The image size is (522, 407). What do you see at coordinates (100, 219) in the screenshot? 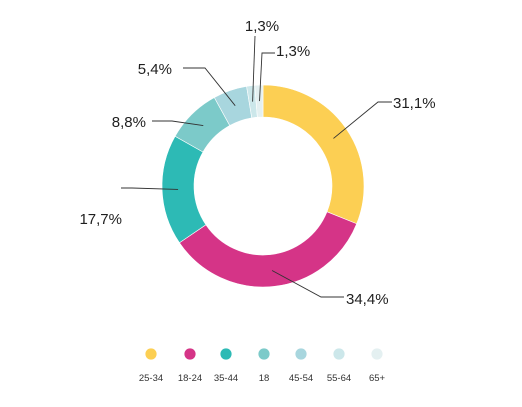
I see `data-label-35-44: 17,7%` at bounding box center [100, 219].